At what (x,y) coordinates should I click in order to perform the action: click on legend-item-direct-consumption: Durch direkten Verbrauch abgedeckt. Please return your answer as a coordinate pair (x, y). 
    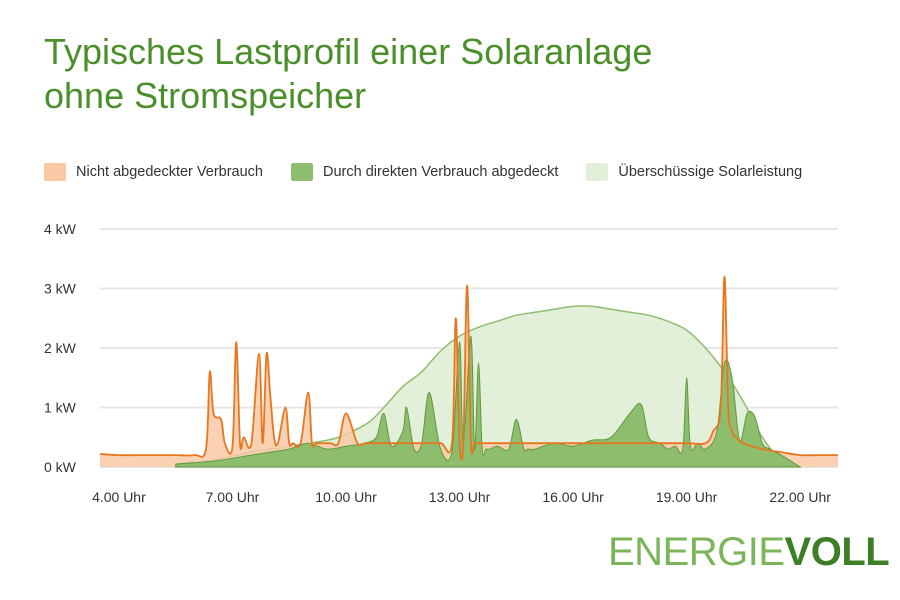
    Looking at the image, I should click on (424, 172).